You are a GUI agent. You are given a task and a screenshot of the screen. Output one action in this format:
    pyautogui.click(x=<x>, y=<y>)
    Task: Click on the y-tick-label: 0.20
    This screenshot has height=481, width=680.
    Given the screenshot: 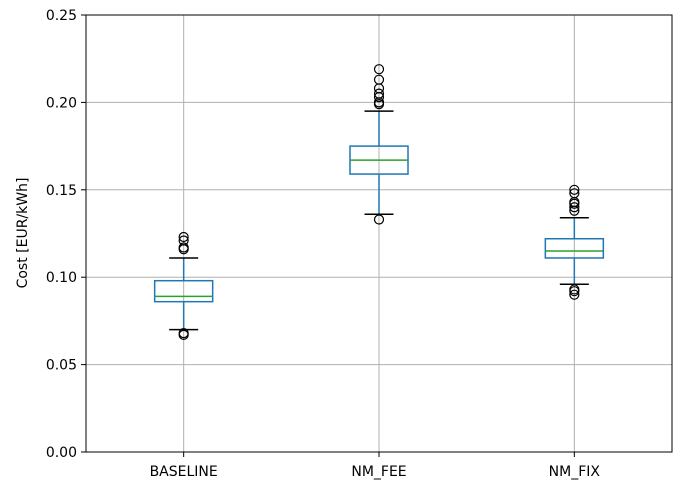 What is the action you would take?
    pyautogui.click(x=61, y=103)
    